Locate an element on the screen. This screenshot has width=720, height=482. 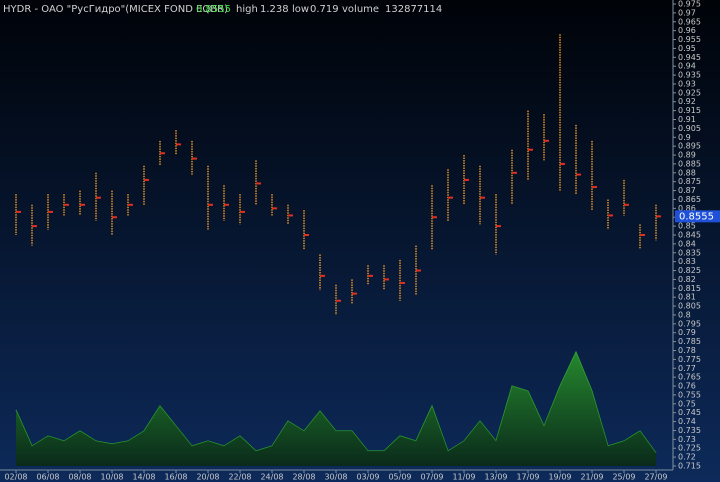
y-tick-label: 0.905 is located at coordinates (689, 128).